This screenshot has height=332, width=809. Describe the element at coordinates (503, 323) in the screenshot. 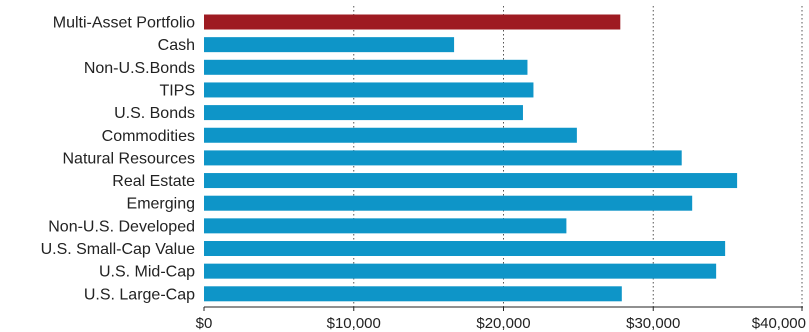

I see `tick-label: $20,000` at that location.